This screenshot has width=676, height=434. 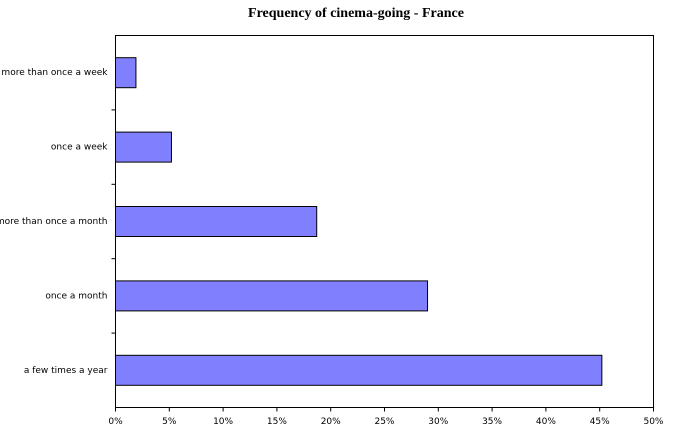 What do you see at coordinates (653, 422) in the screenshot?
I see `x-tick-label: 50%` at bounding box center [653, 422].